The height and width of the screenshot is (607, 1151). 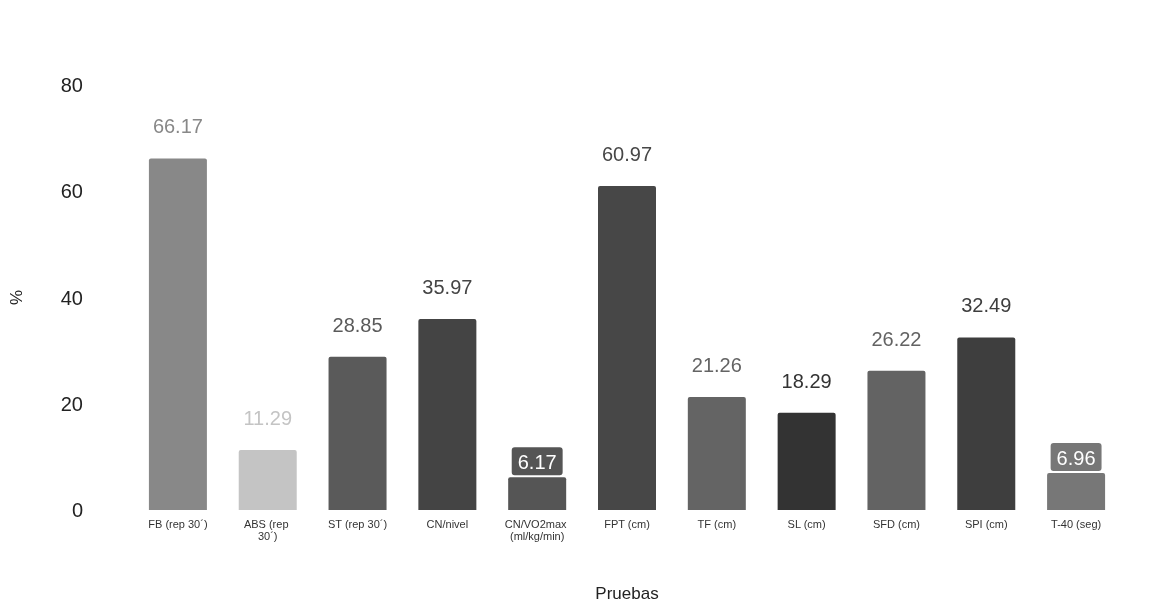 I want to click on data-label: 6.17, so click(x=537, y=462).